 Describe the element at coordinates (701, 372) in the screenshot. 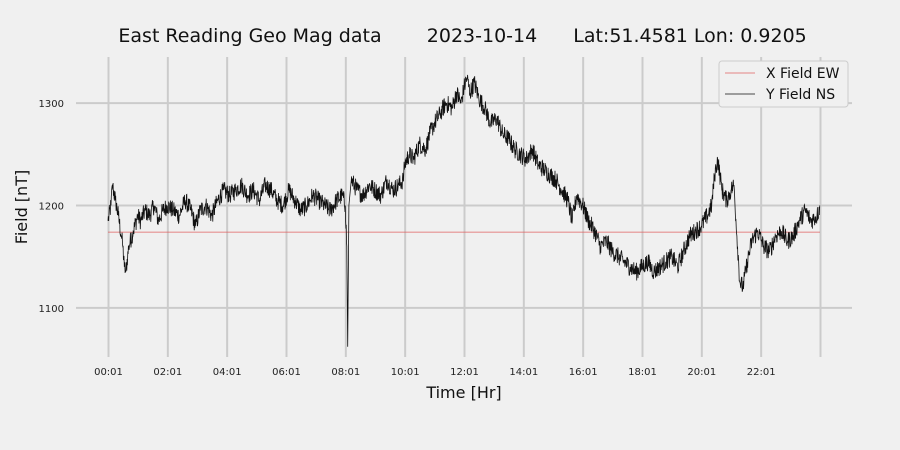

I see `x-tick-label: 20:01` at that location.